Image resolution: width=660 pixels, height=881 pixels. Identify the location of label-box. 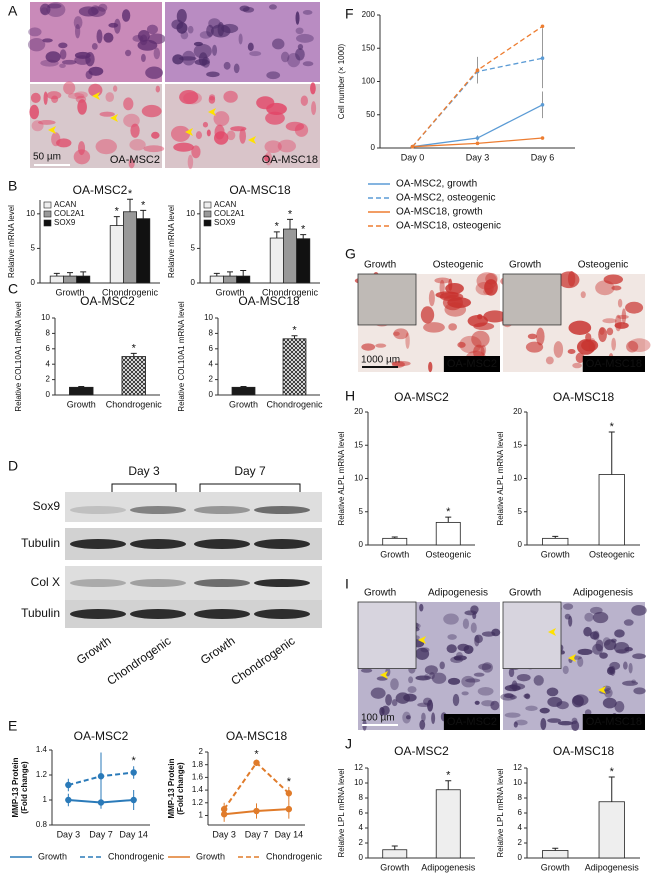
(471, 364).